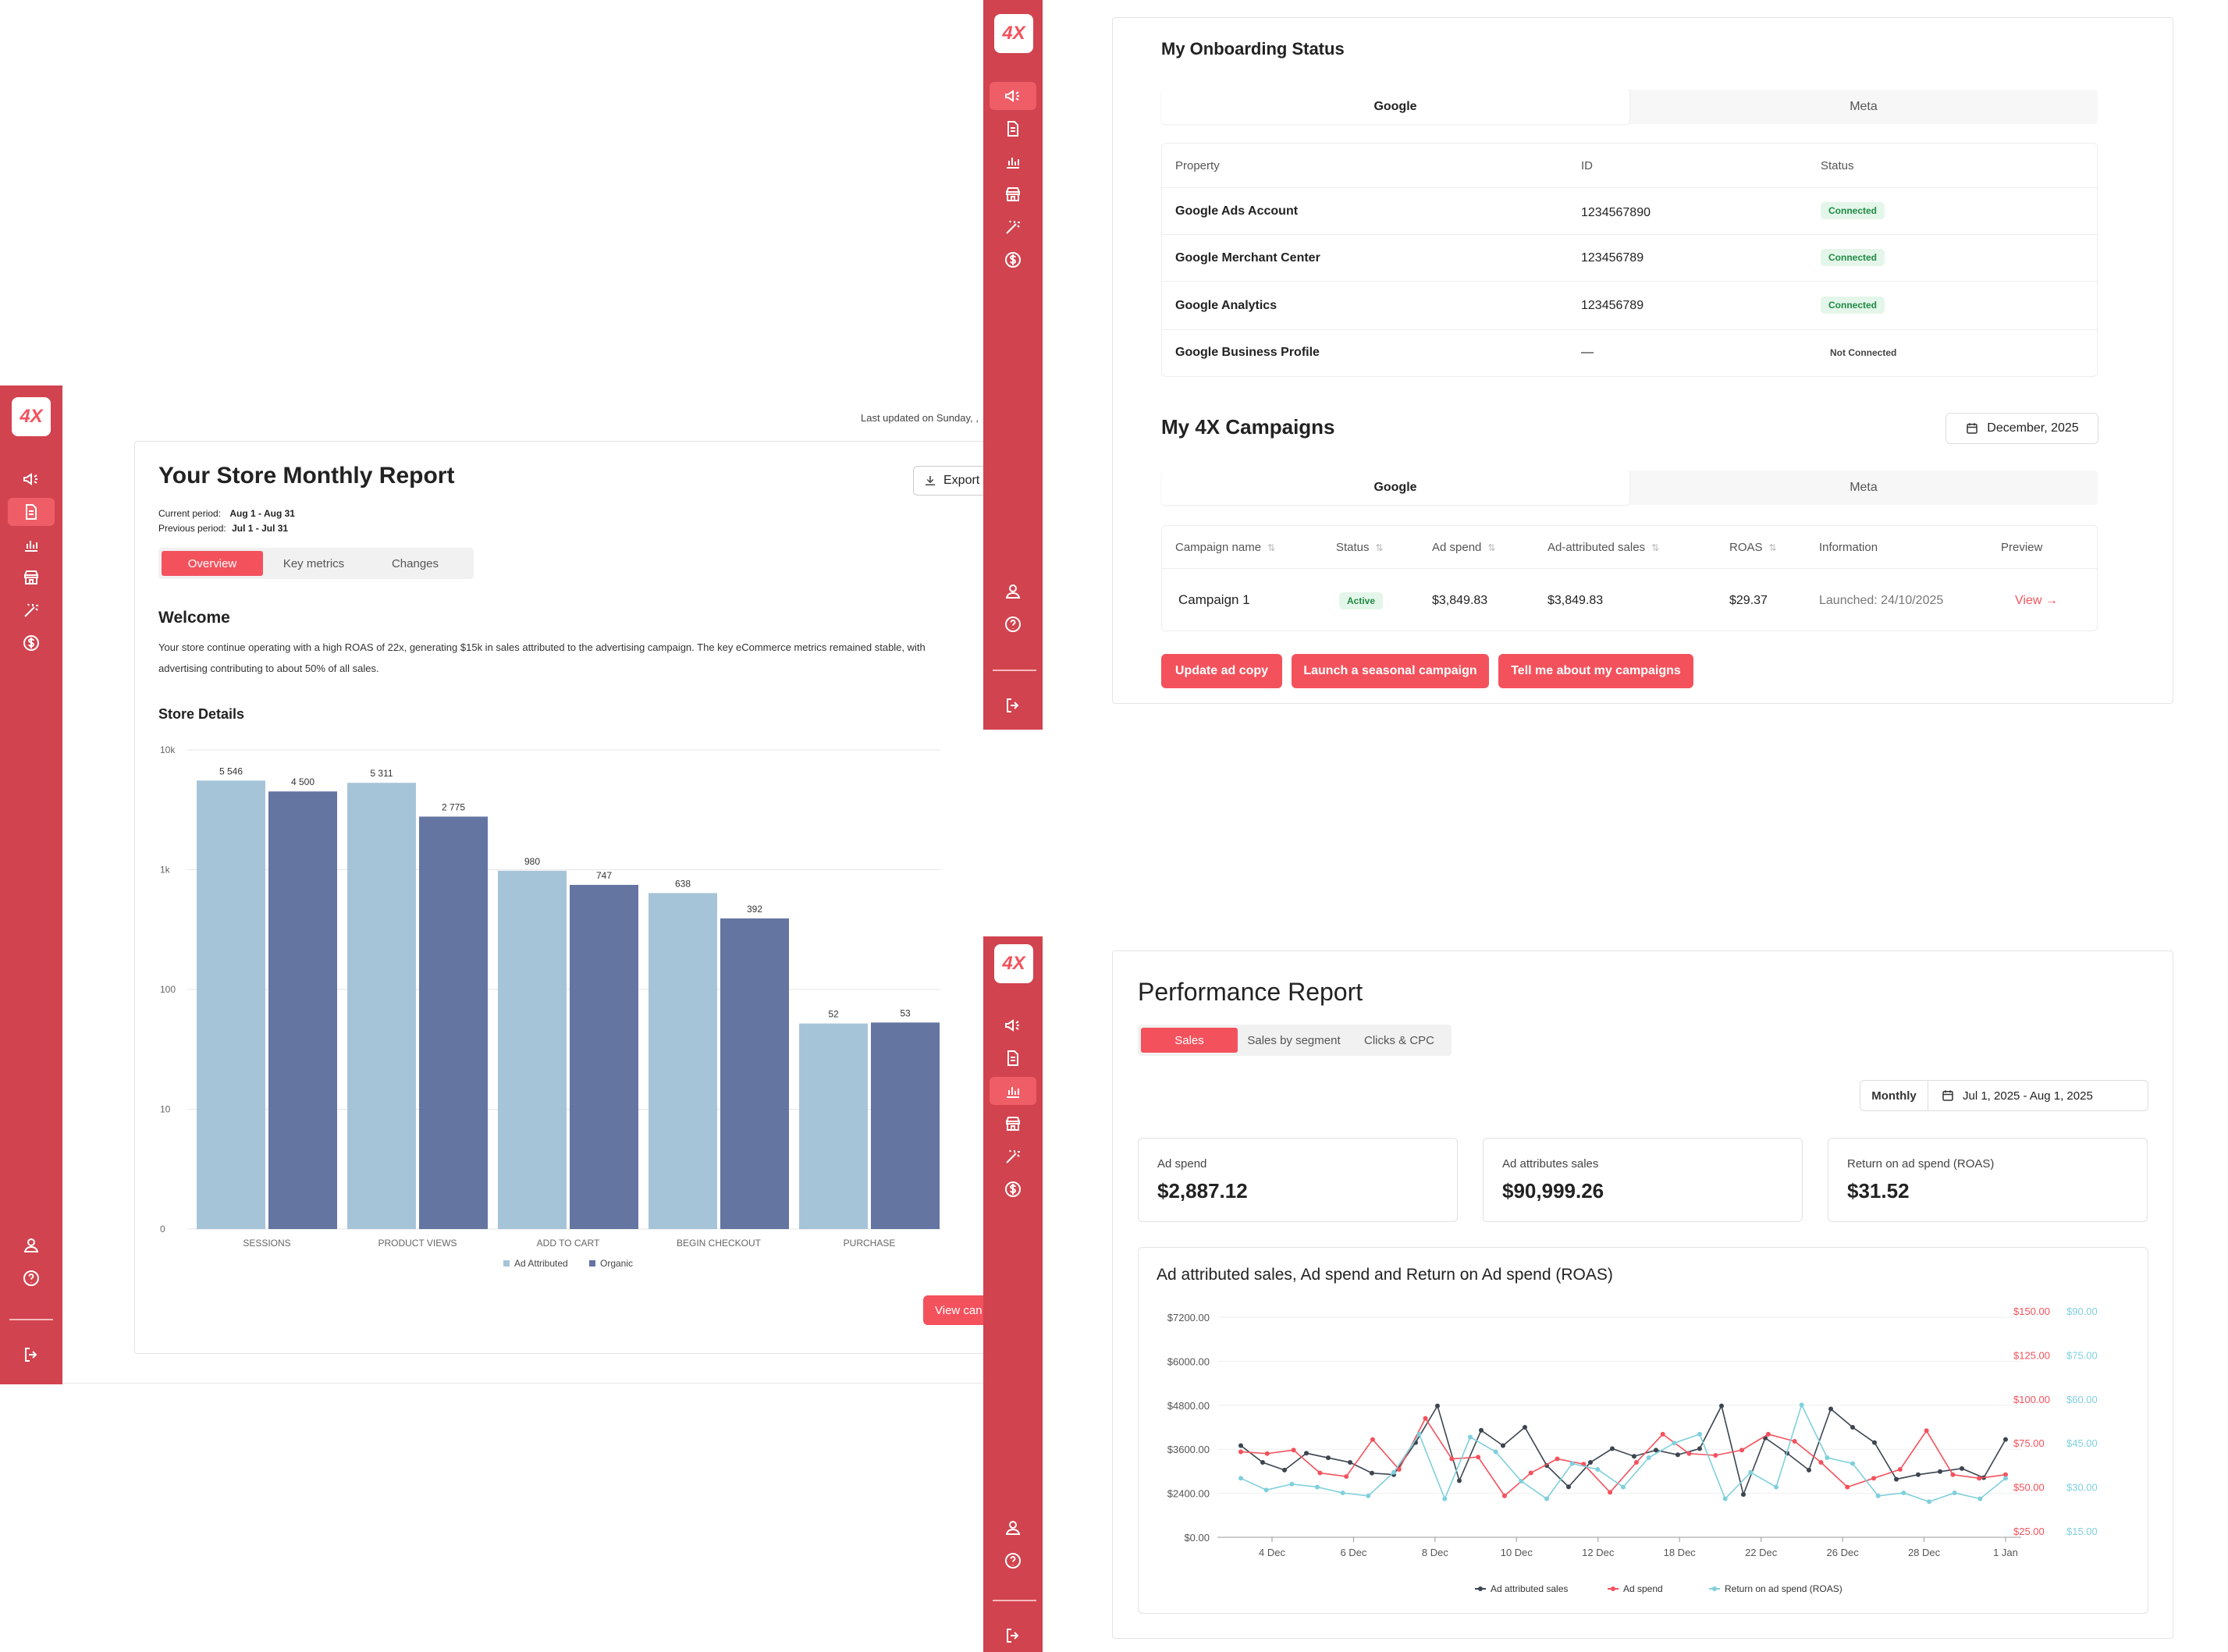  I want to click on y-right-tick: $75.00, so click(2029, 1443).